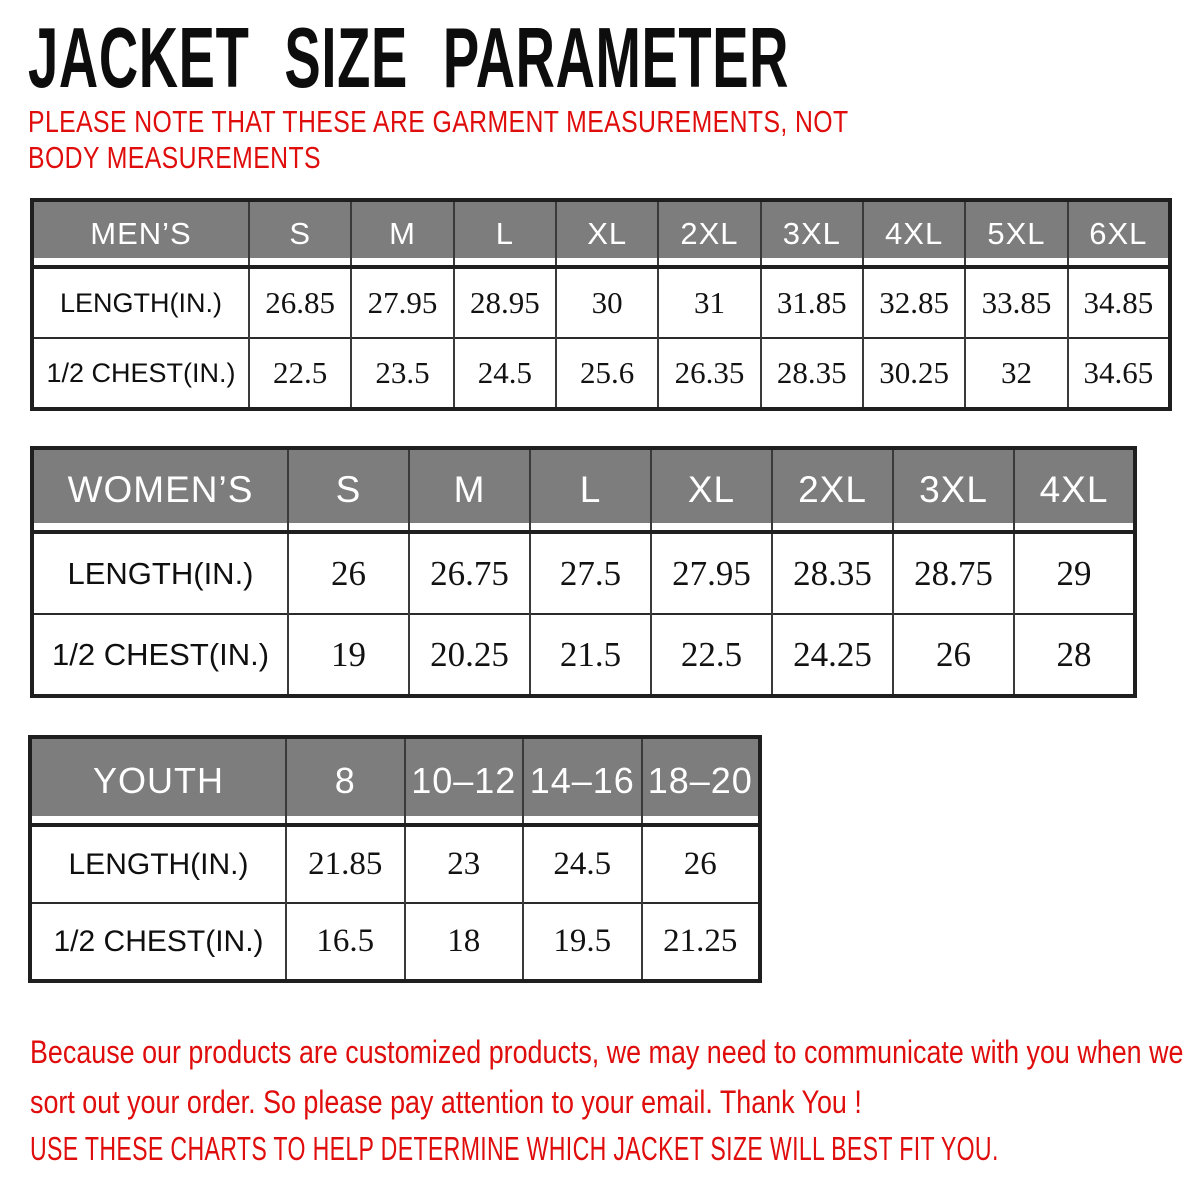  I want to click on youth-measurement-row: 1/2 CHEST(IN.) 16.5 18 19.5 21.25, so click(395, 941).